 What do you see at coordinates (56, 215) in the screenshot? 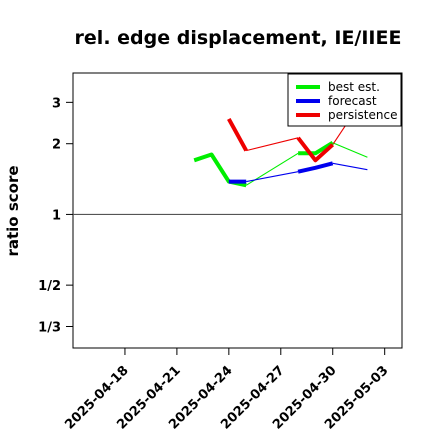
I see `y-tick-label: 1` at bounding box center [56, 215].